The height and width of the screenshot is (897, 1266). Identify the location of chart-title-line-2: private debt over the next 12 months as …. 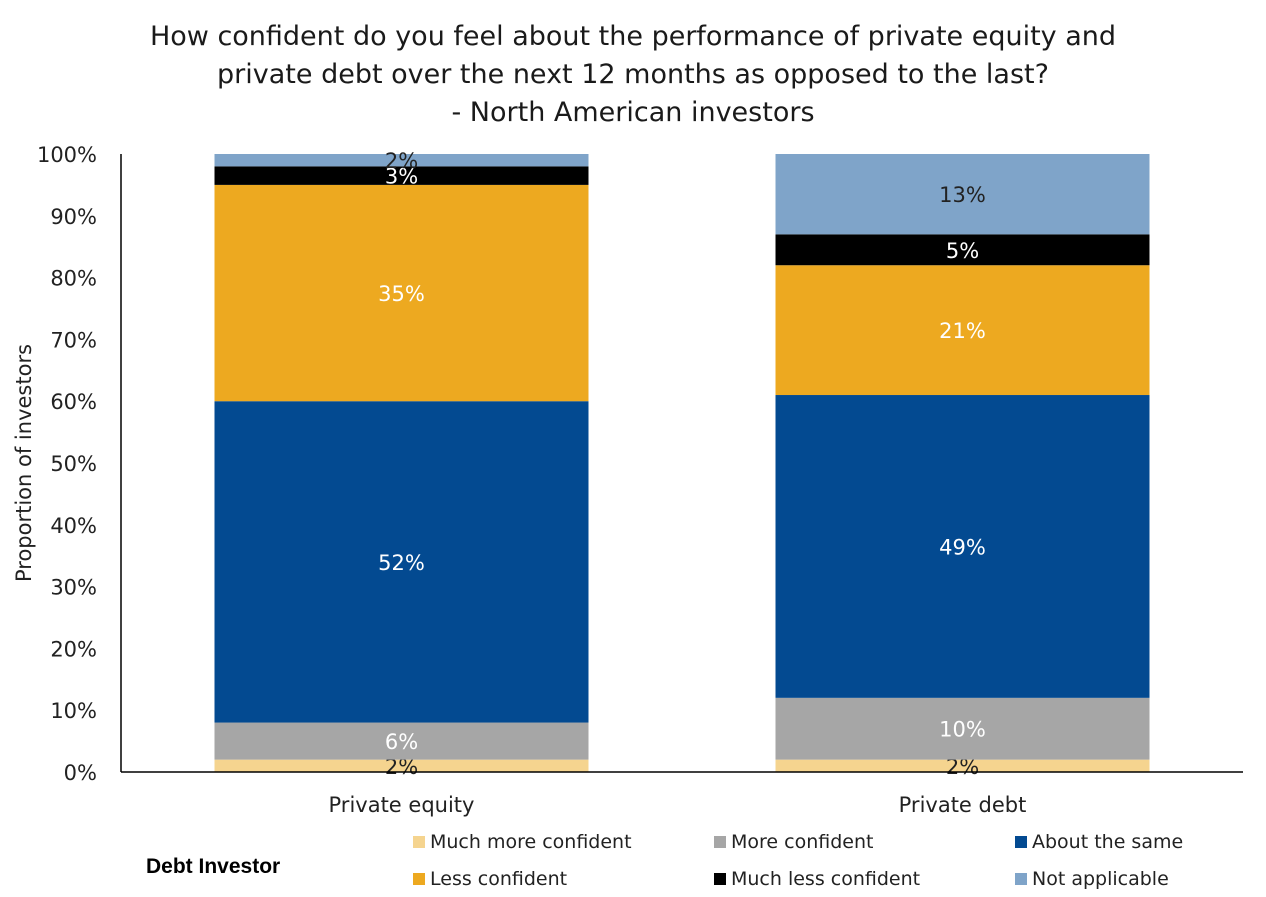
(633, 74).